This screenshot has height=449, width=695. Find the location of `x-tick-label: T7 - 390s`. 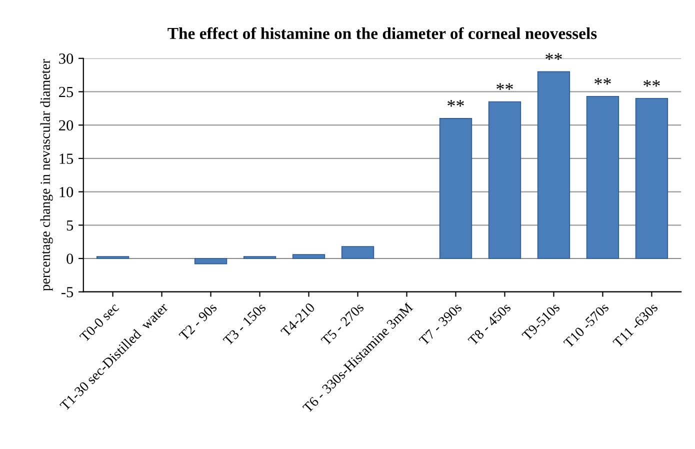

x-tick-label: T7 - 390s is located at coordinates (440, 324).